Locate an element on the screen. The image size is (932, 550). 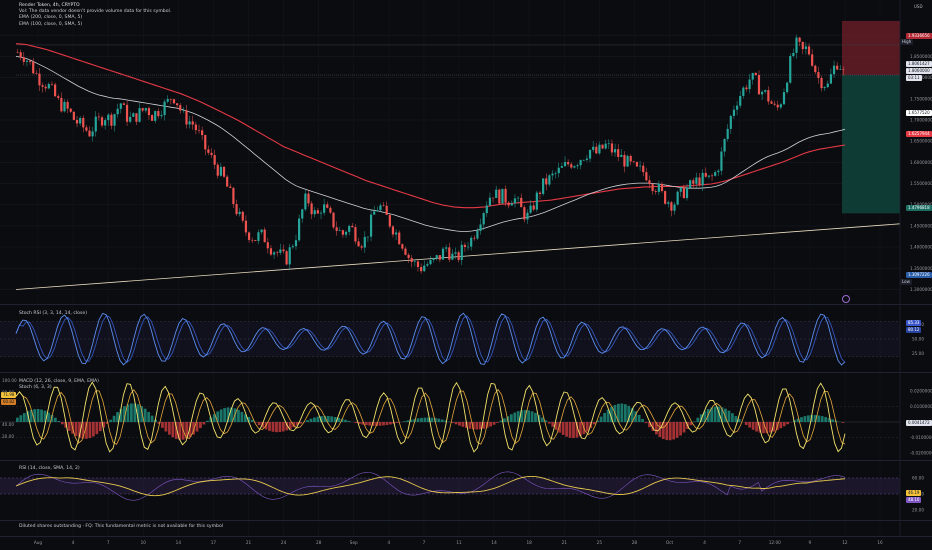
macd-label: MACD (12, 26, close, 9, EMA, EMA) is located at coordinates (59, 381).